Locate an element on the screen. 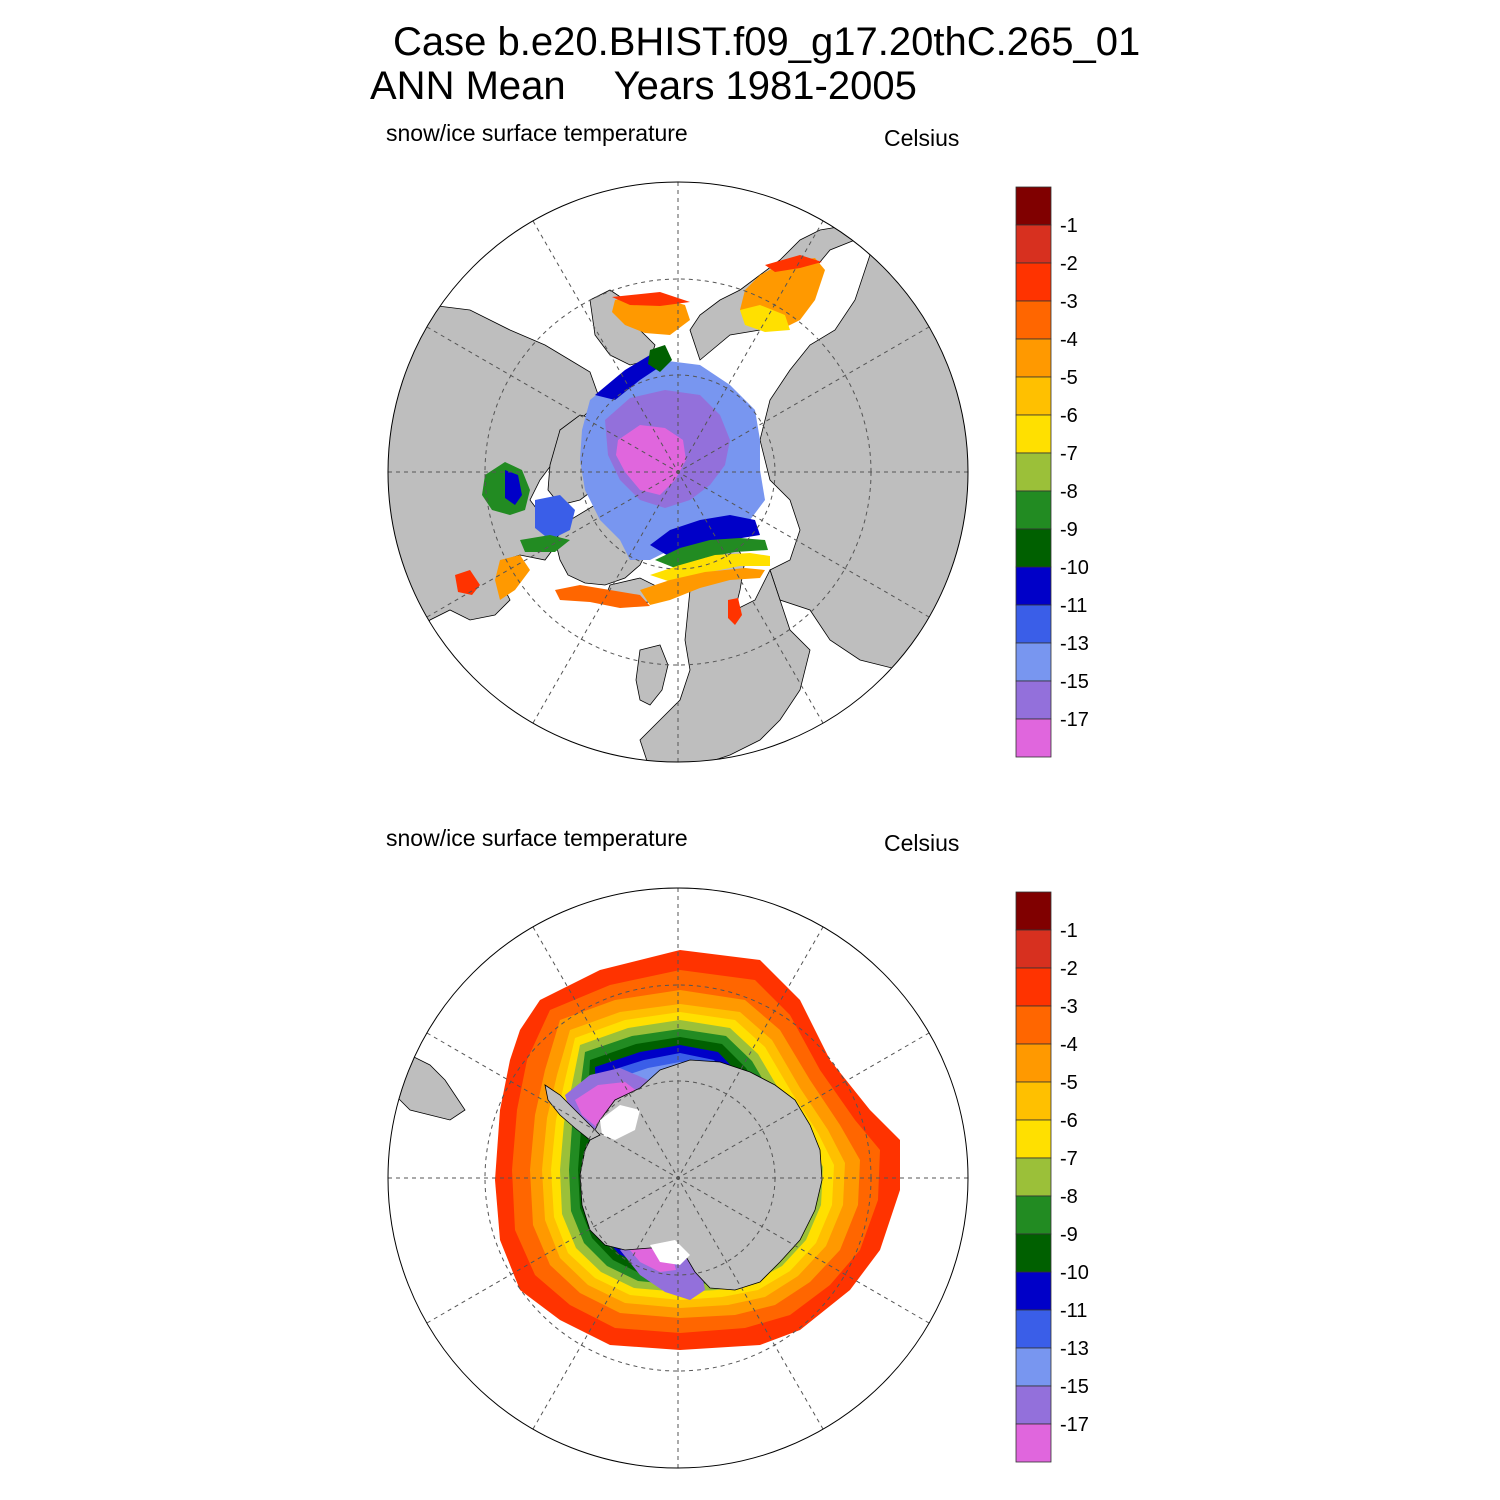 Image resolution: width=1500 pixels, height=1500 pixels. nh-ice-east-greenland-green is located at coordinates (711, 554).